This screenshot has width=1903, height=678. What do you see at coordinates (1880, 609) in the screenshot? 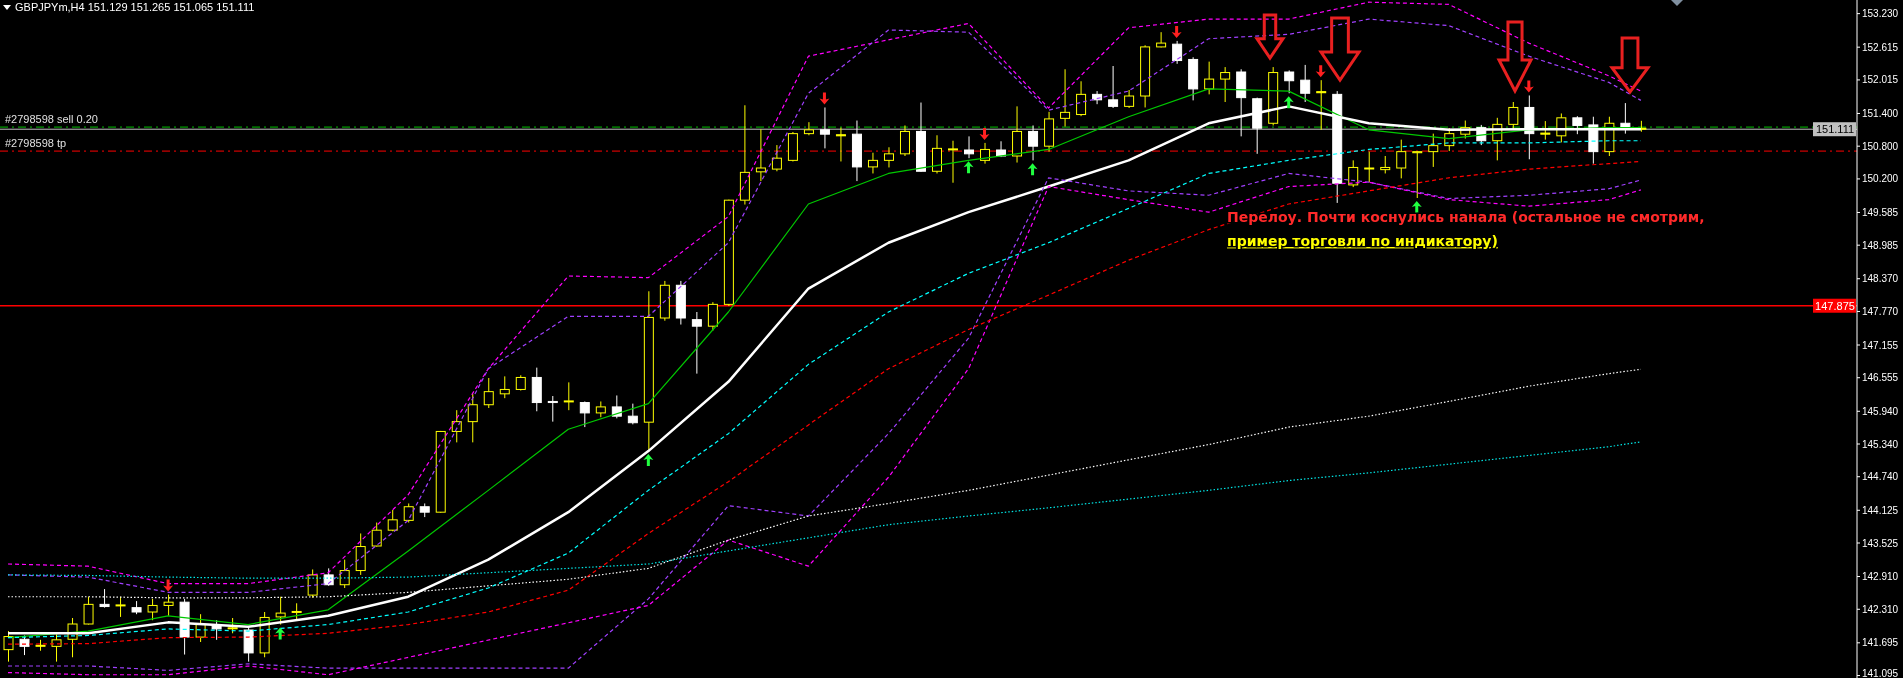
I see `y-tick-label: 142.310` at bounding box center [1880, 609].